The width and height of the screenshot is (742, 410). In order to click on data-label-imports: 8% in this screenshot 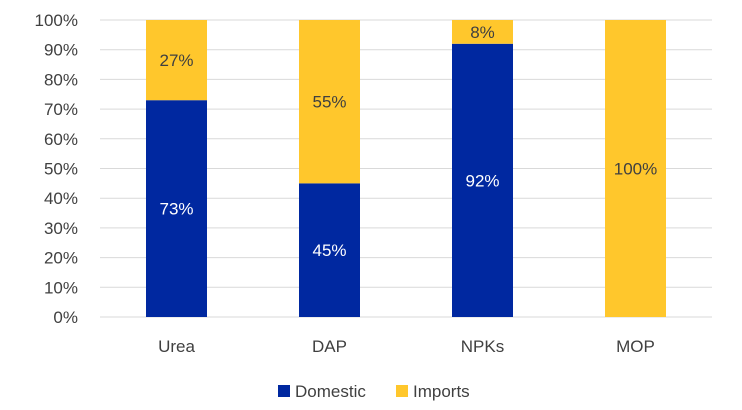, I will do `click(482, 32)`.